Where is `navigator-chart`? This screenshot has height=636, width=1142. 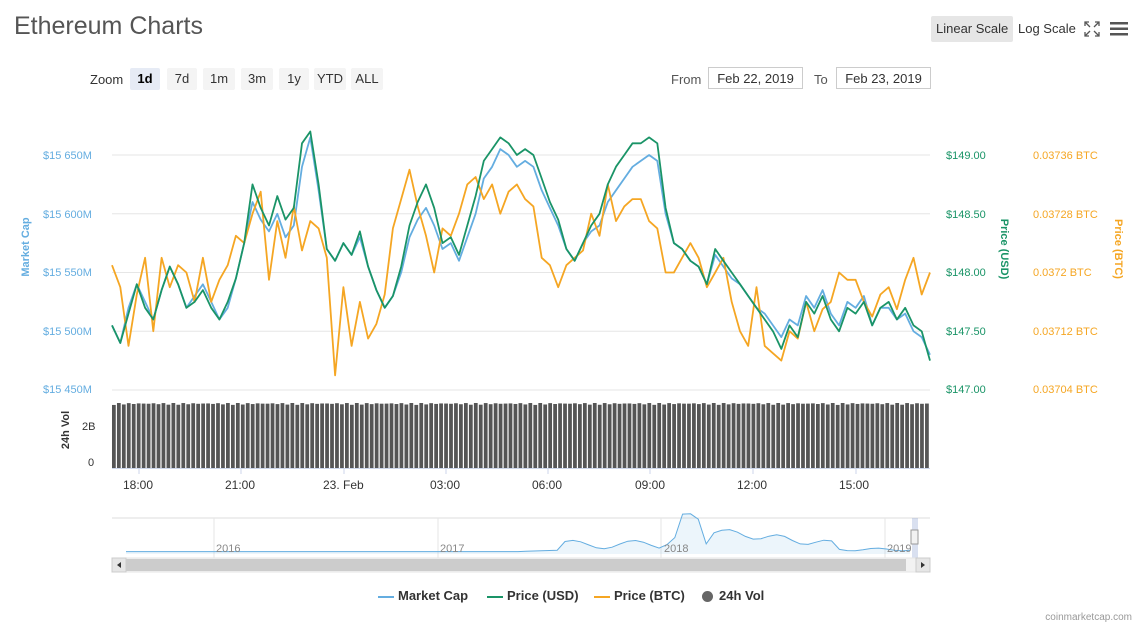 navigator-chart is located at coordinates (571, 545).